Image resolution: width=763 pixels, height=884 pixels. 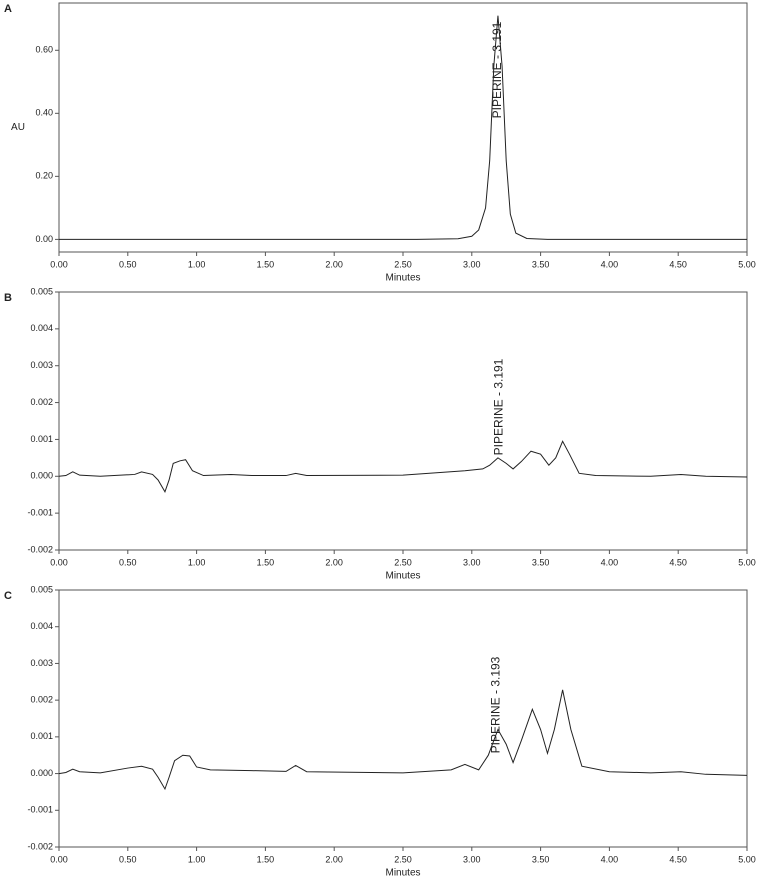 I want to click on panel-label: B, so click(x=8, y=298).